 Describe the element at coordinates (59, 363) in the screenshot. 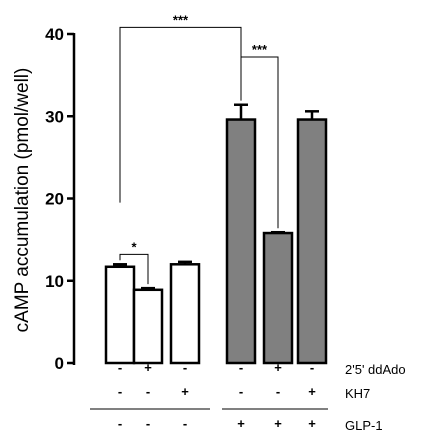

I see `y-tick-label: 0` at that location.